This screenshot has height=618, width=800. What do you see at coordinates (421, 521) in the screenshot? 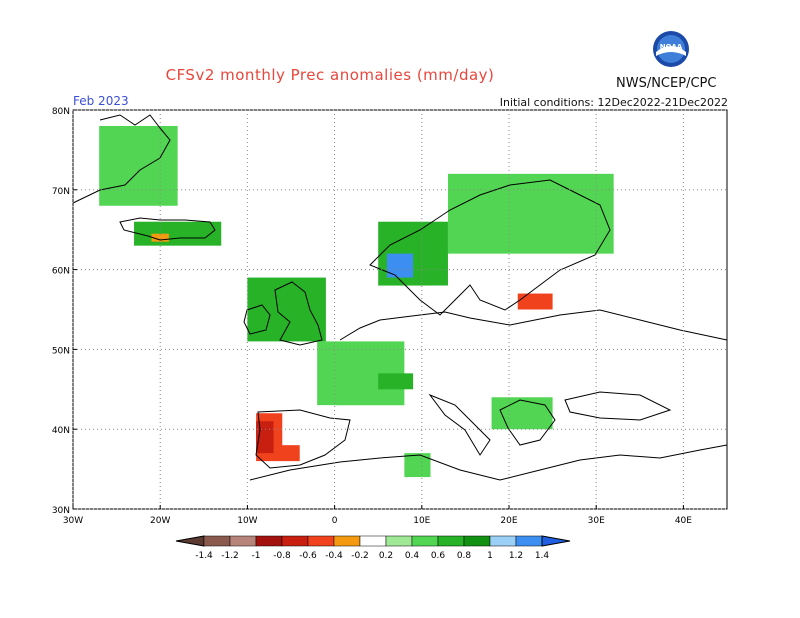
I see `lon-tick-label: 10E` at bounding box center [421, 521].